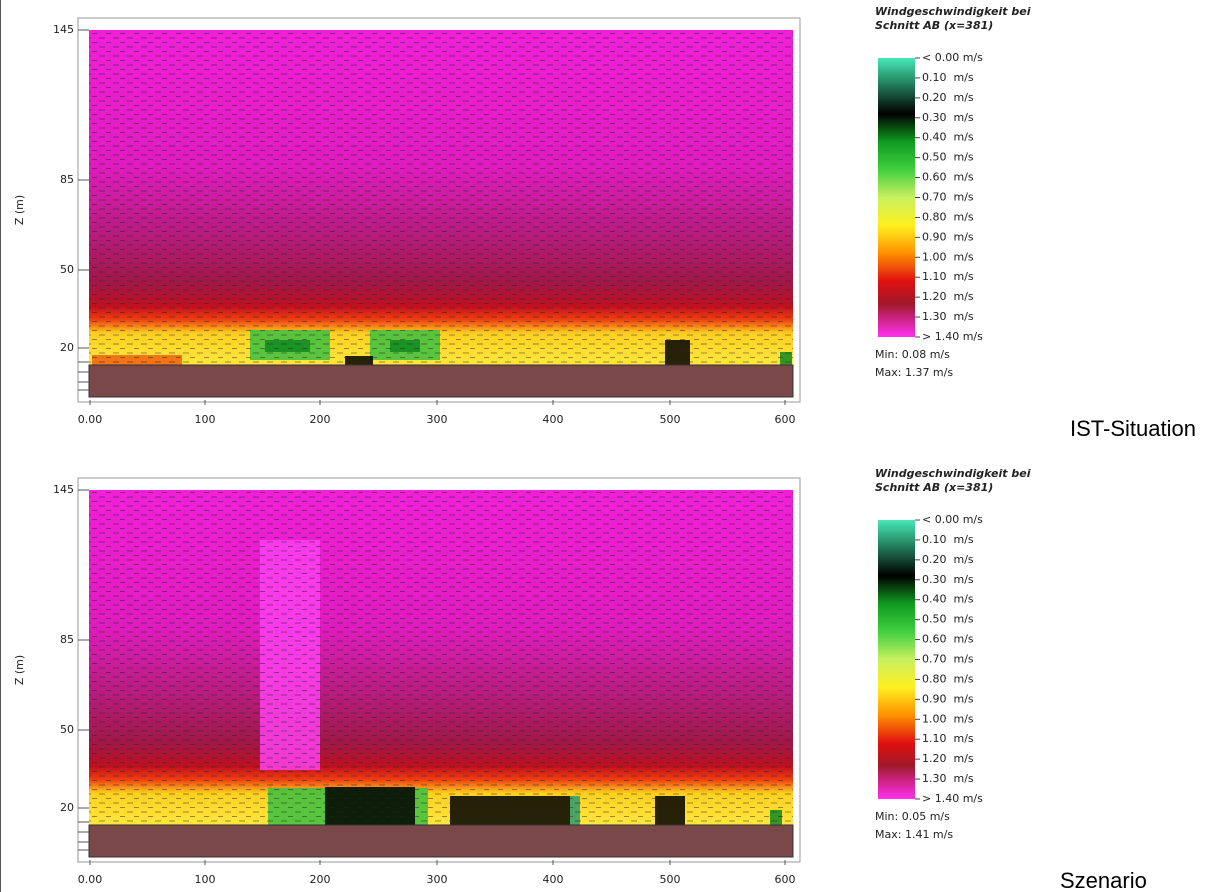 This screenshot has height=892, width=1226. What do you see at coordinates (914, 372) in the screenshot?
I see `legend-max: Max: 1.37 m/s` at bounding box center [914, 372].